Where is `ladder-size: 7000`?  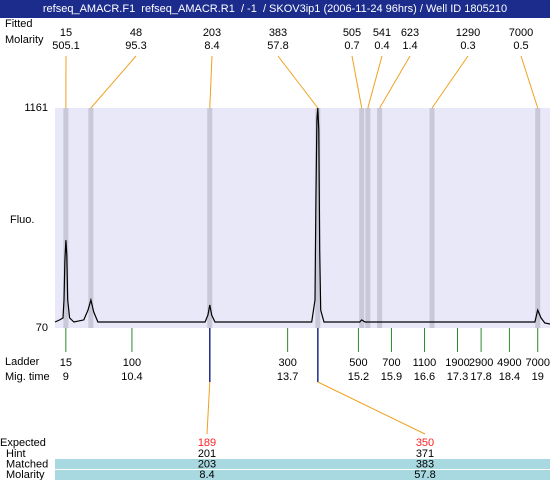 ladder-size: 7000 is located at coordinates (537, 363).